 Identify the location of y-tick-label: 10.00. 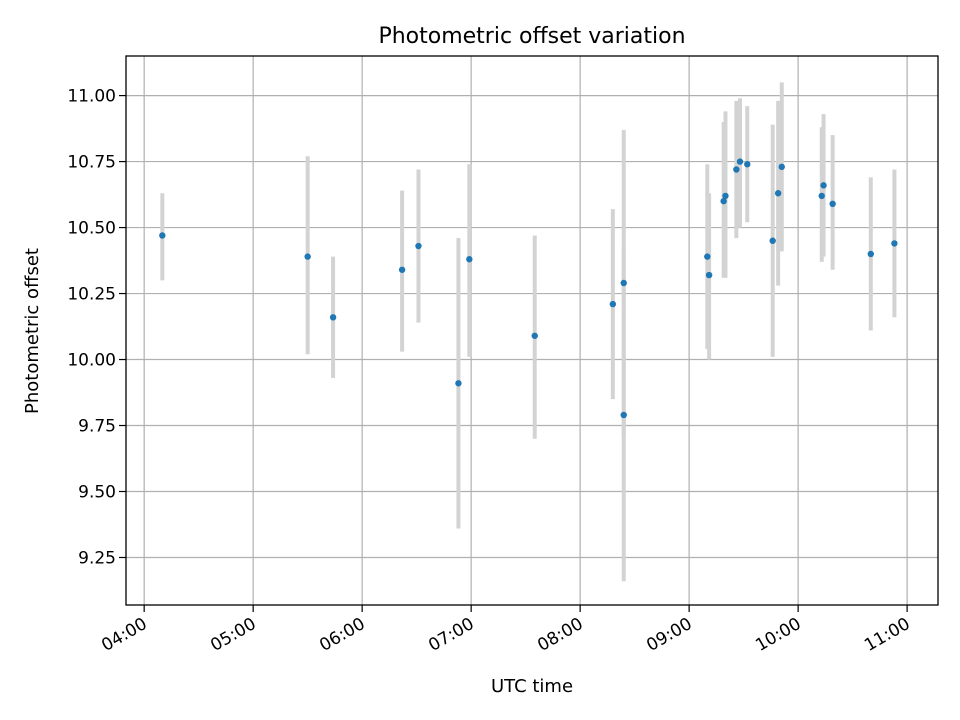
(91, 361).